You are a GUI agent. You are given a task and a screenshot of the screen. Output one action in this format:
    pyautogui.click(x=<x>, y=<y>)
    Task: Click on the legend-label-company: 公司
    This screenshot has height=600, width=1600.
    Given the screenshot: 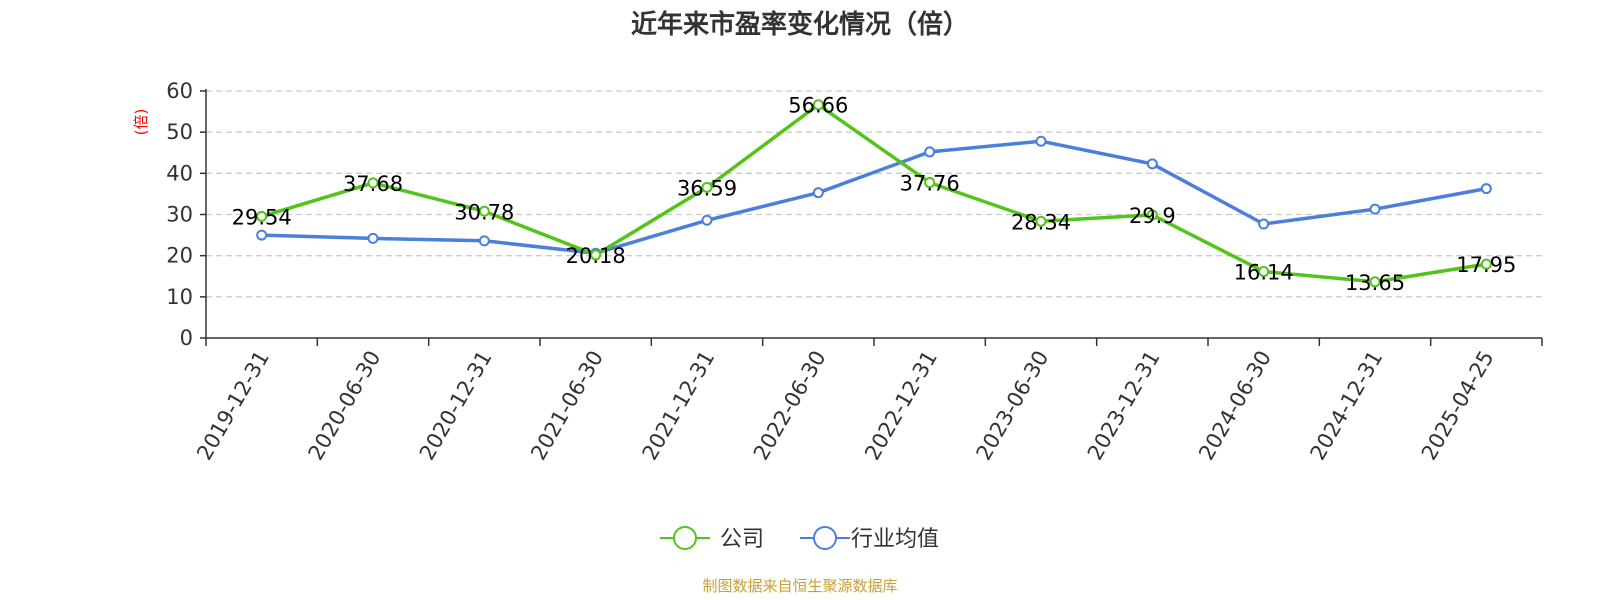 What is the action you would take?
    pyautogui.click(x=742, y=539)
    